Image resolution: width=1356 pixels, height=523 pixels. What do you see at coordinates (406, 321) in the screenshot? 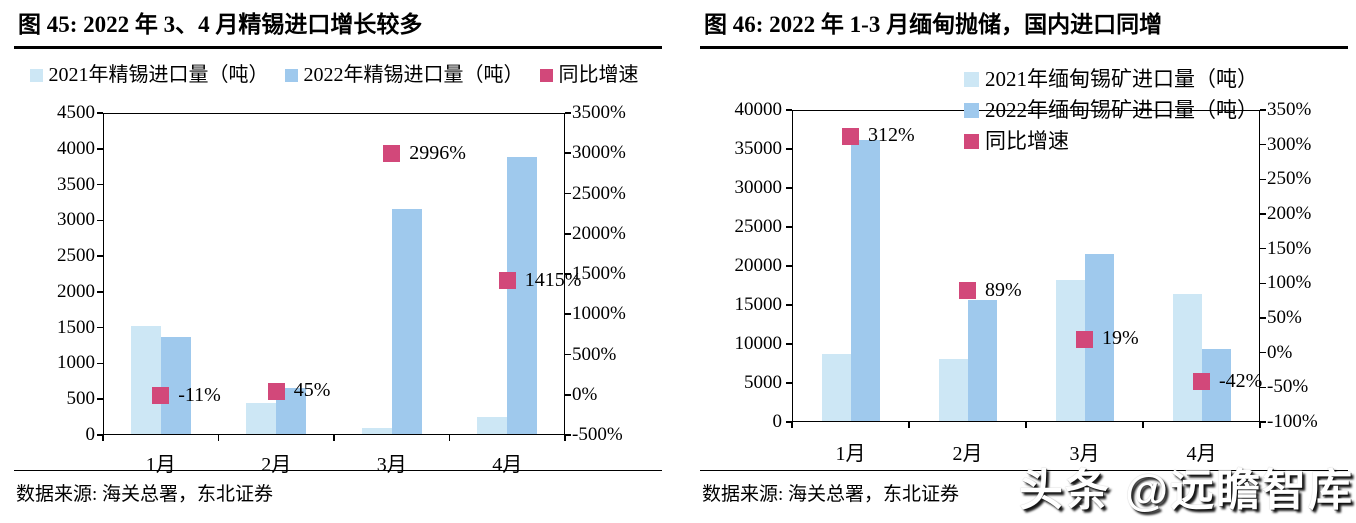
I see `bar-2022-3月` at bounding box center [406, 321].